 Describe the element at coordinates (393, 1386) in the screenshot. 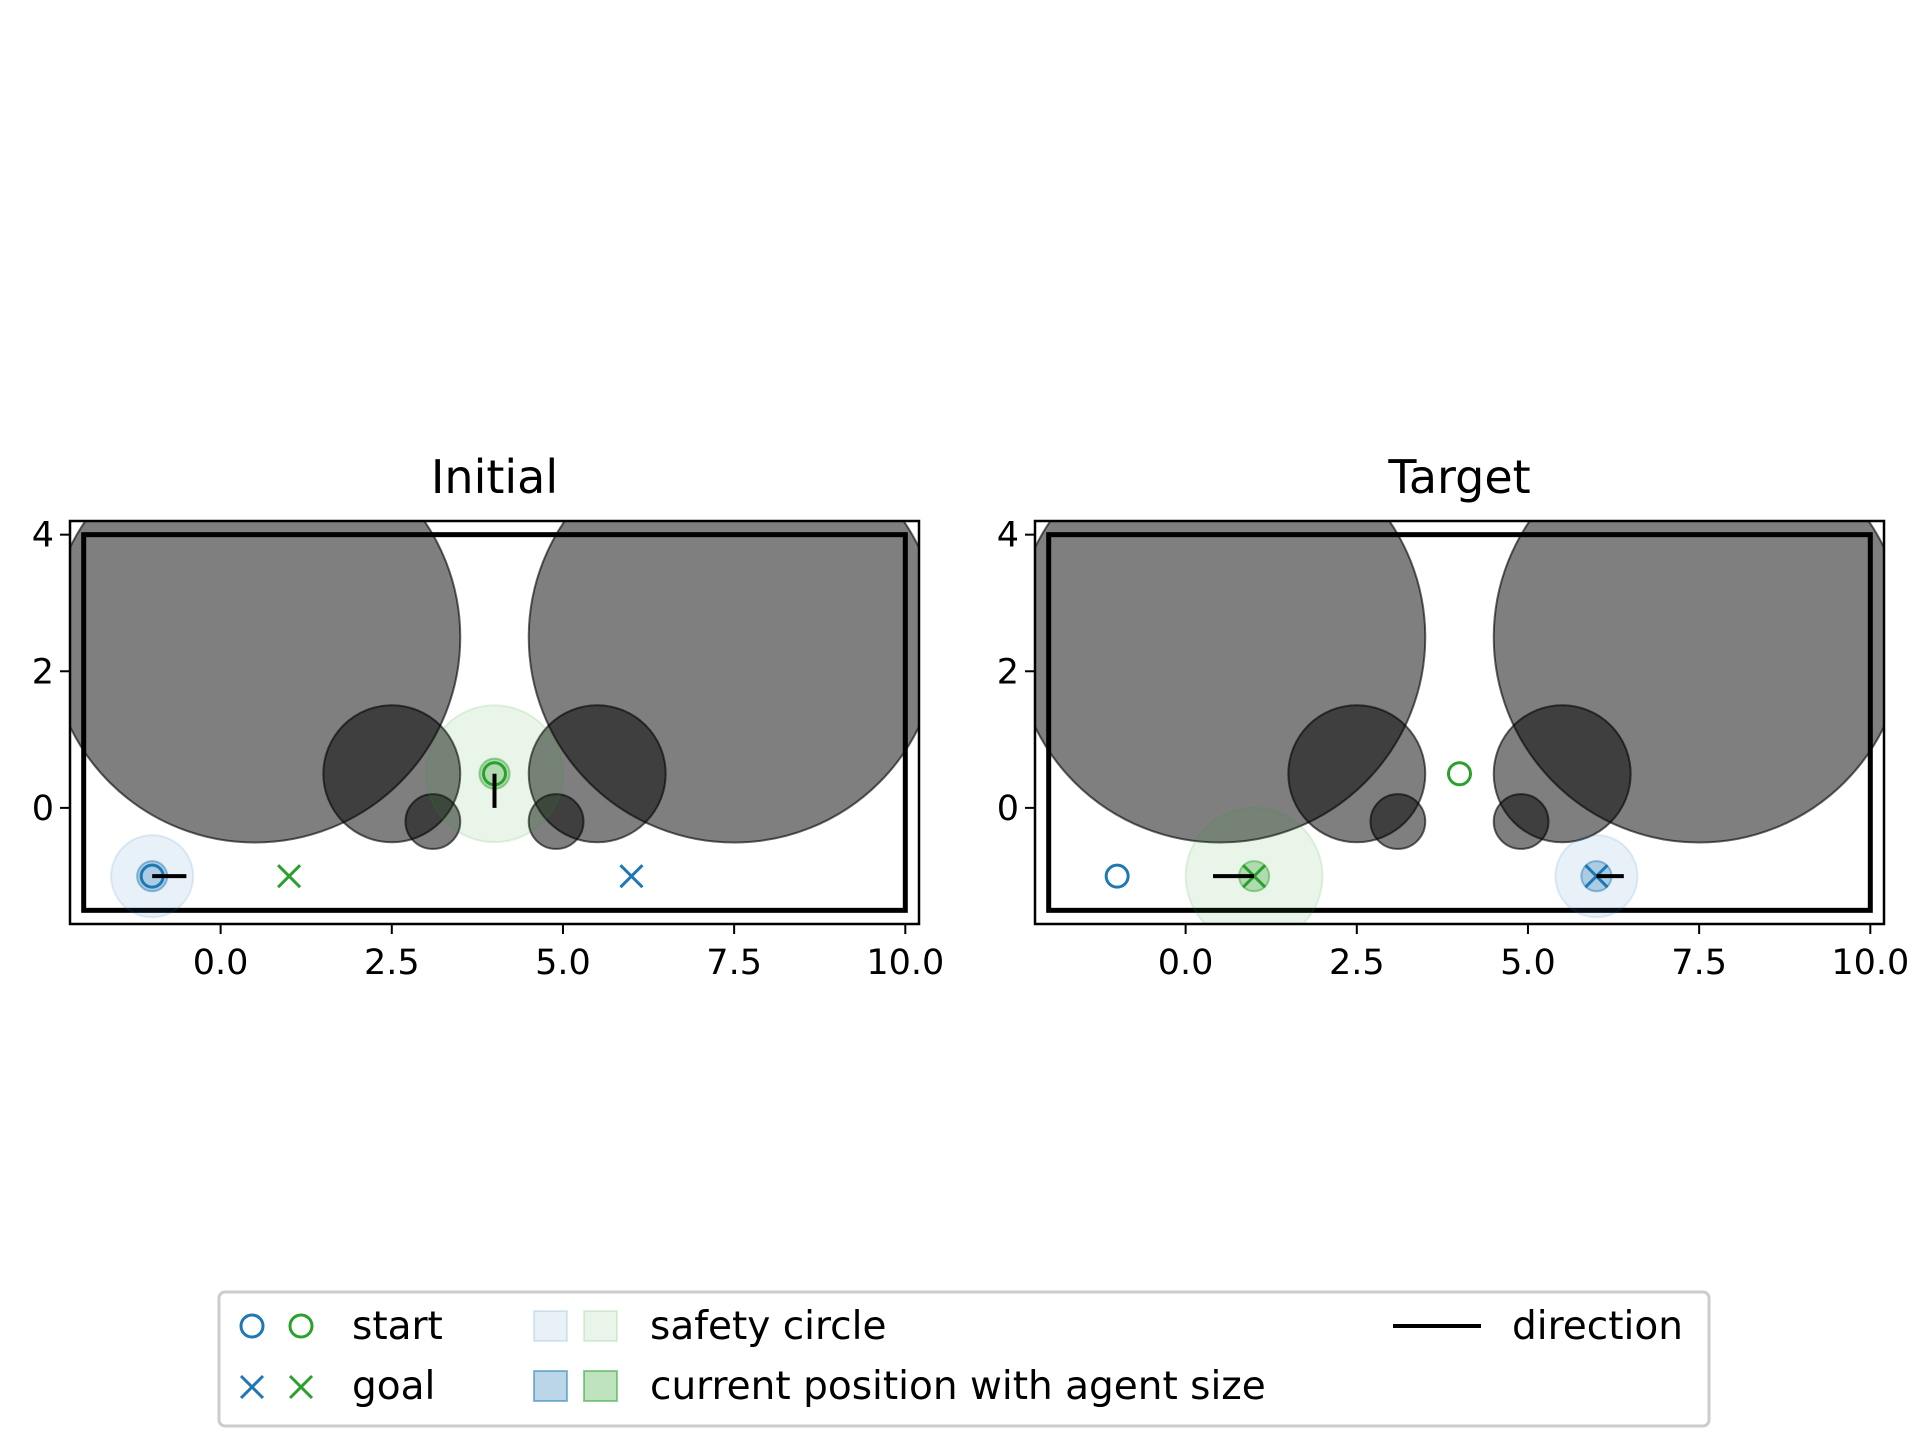

I see `legend-goal-label: goal` at that location.